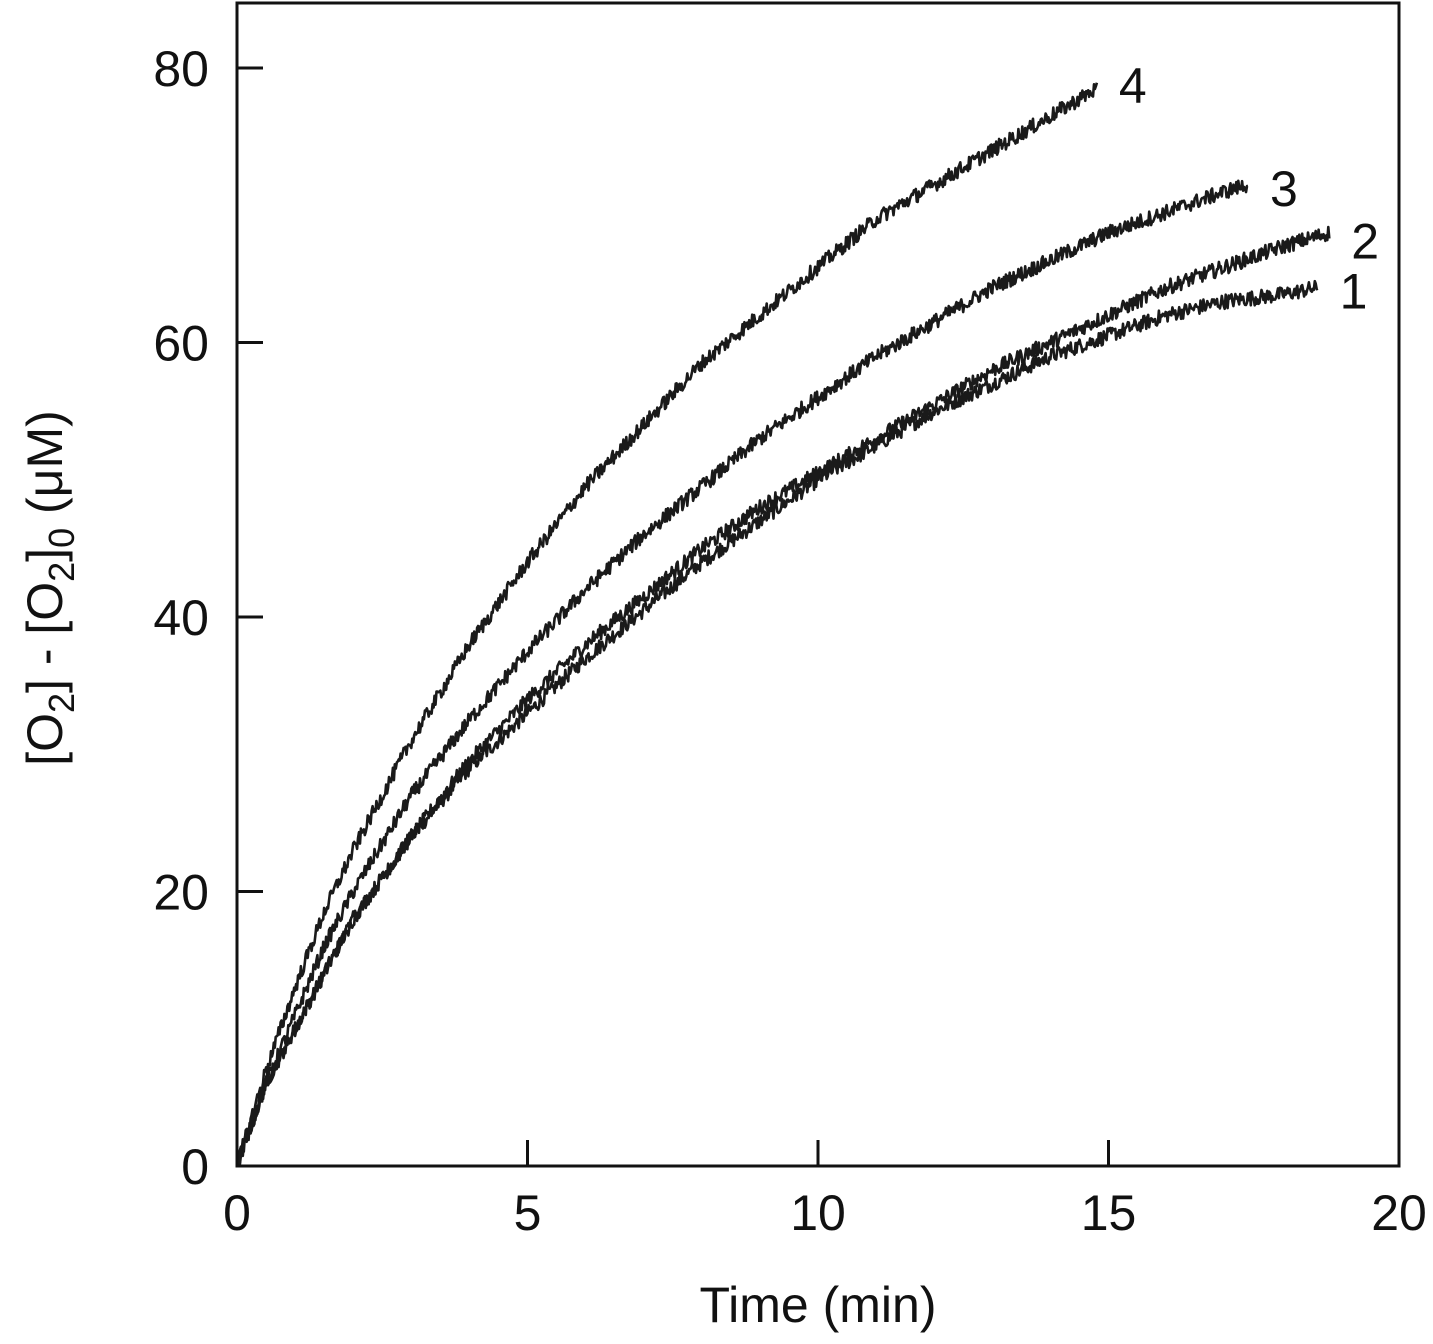 This screenshot has width=1433, height=1344. What do you see at coordinates (1109, 1213) in the screenshot?
I see `x-tick-label: 15` at bounding box center [1109, 1213].